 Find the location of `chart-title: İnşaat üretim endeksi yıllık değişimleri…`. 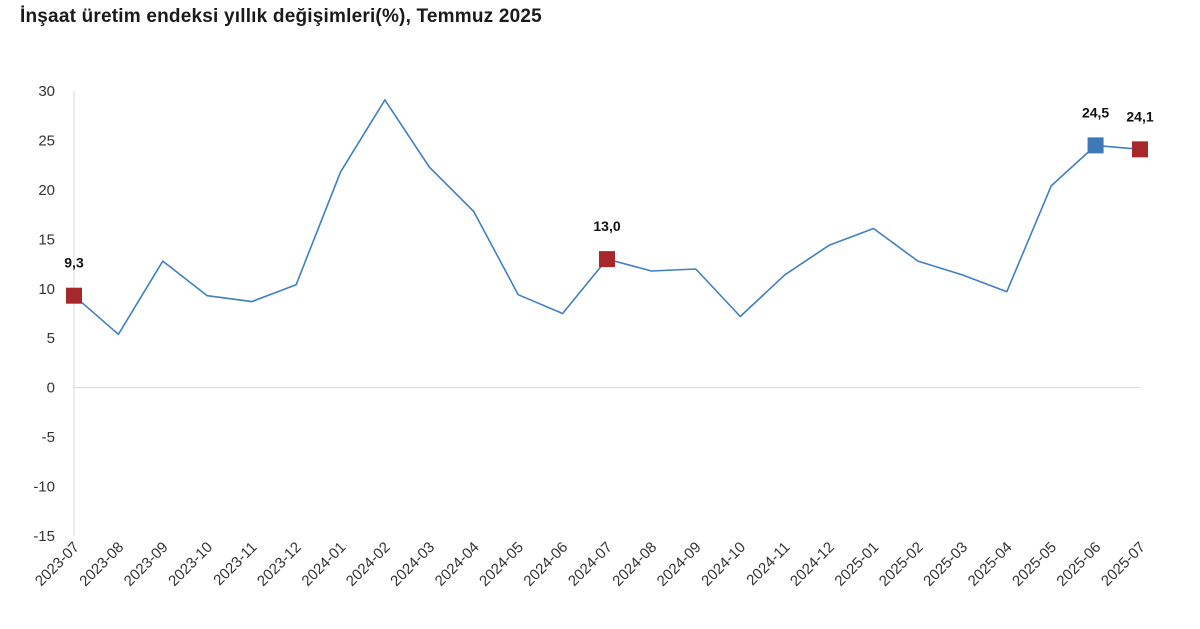

chart-title: İnşaat üretim endeksi yıllık değişimleri… is located at coordinates (281, 16).